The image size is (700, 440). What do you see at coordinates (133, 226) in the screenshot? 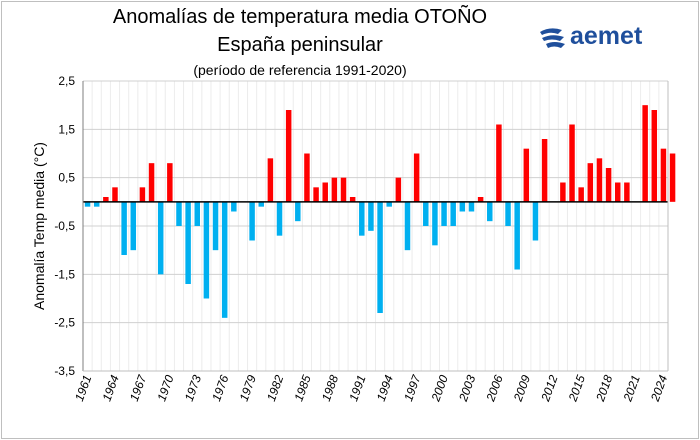
I see `bar-1966` at bounding box center [133, 226].